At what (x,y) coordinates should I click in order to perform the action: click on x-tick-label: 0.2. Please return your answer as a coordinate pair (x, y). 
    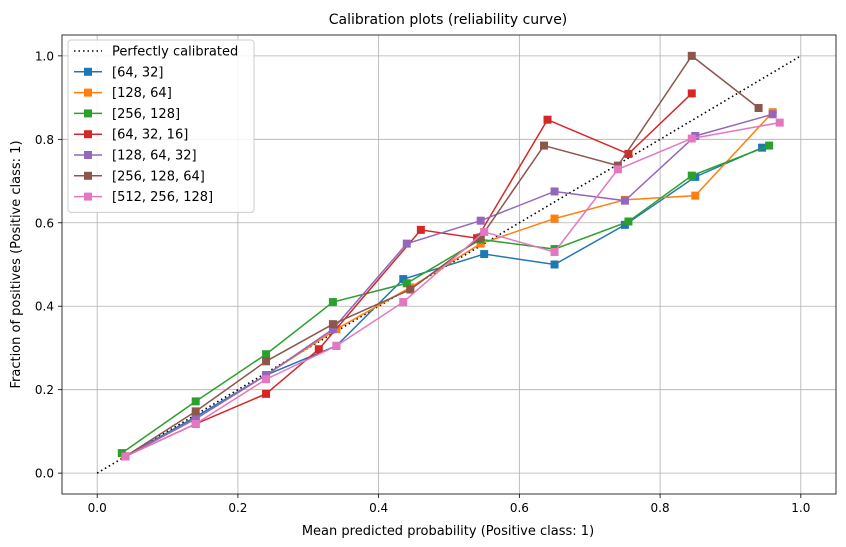
    Looking at the image, I should click on (237, 508).